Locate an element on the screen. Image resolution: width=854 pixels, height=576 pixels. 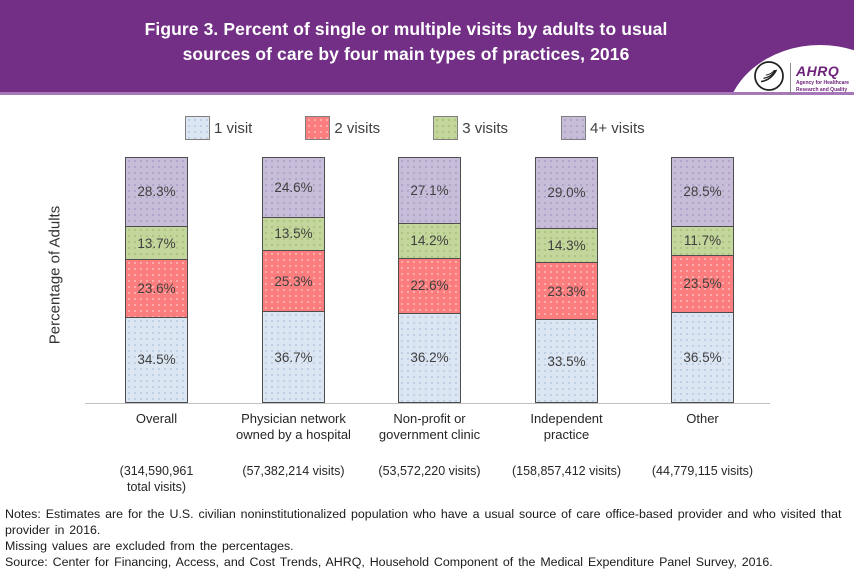
segment-value-label: 13.7% is located at coordinates (156, 243).